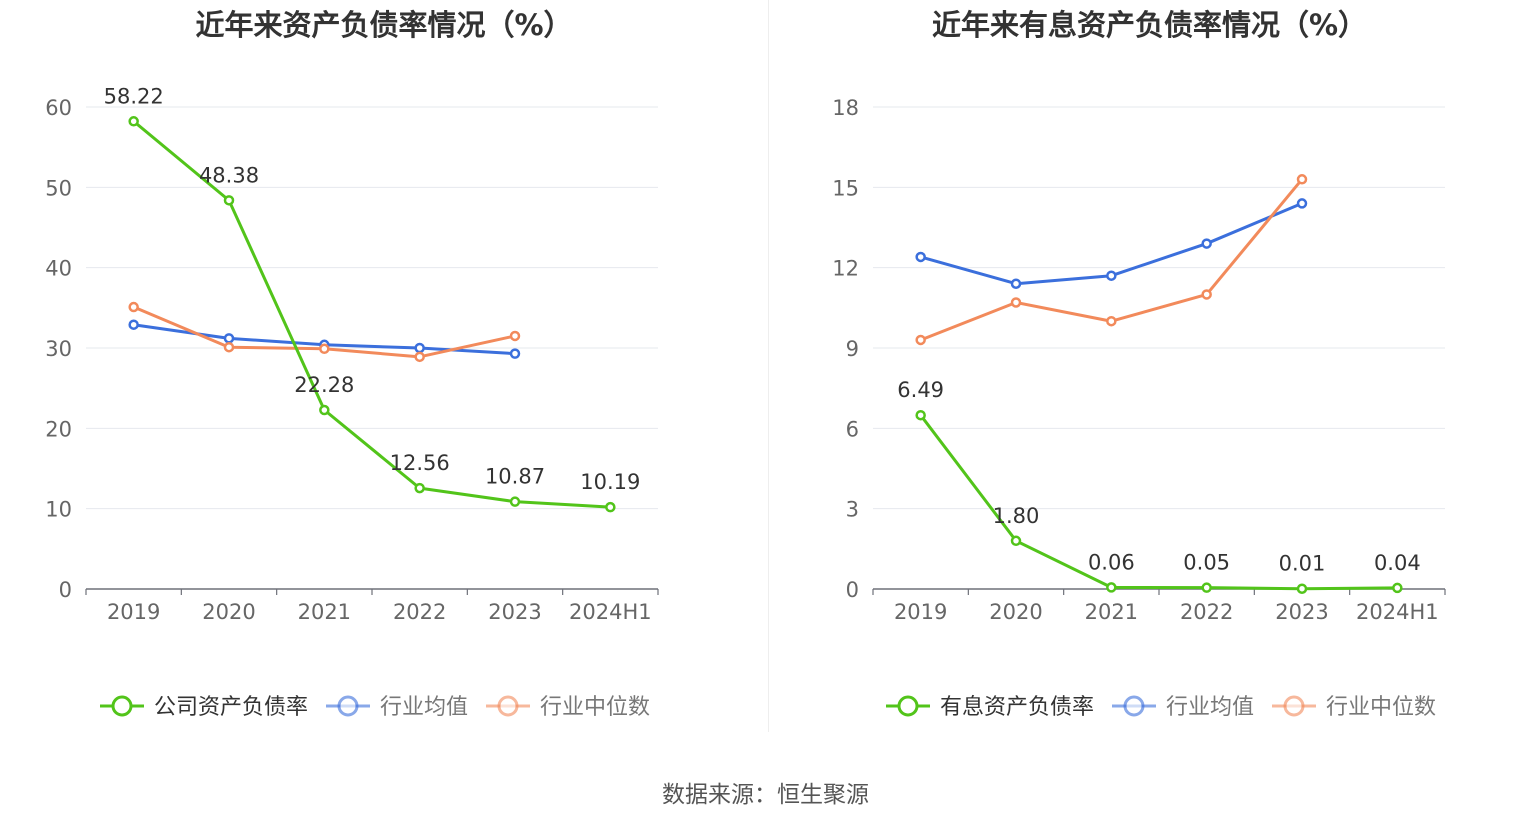 The height and width of the screenshot is (826, 1531). What do you see at coordinates (852, 349) in the screenshot?
I see `y-tick-label: 9` at bounding box center [852, 349].